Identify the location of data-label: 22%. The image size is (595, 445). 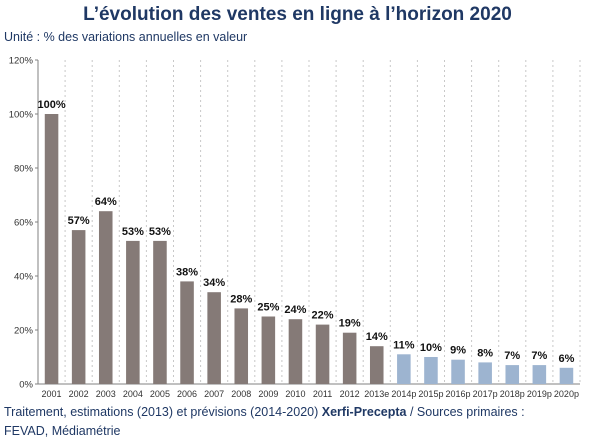
(323, 316).